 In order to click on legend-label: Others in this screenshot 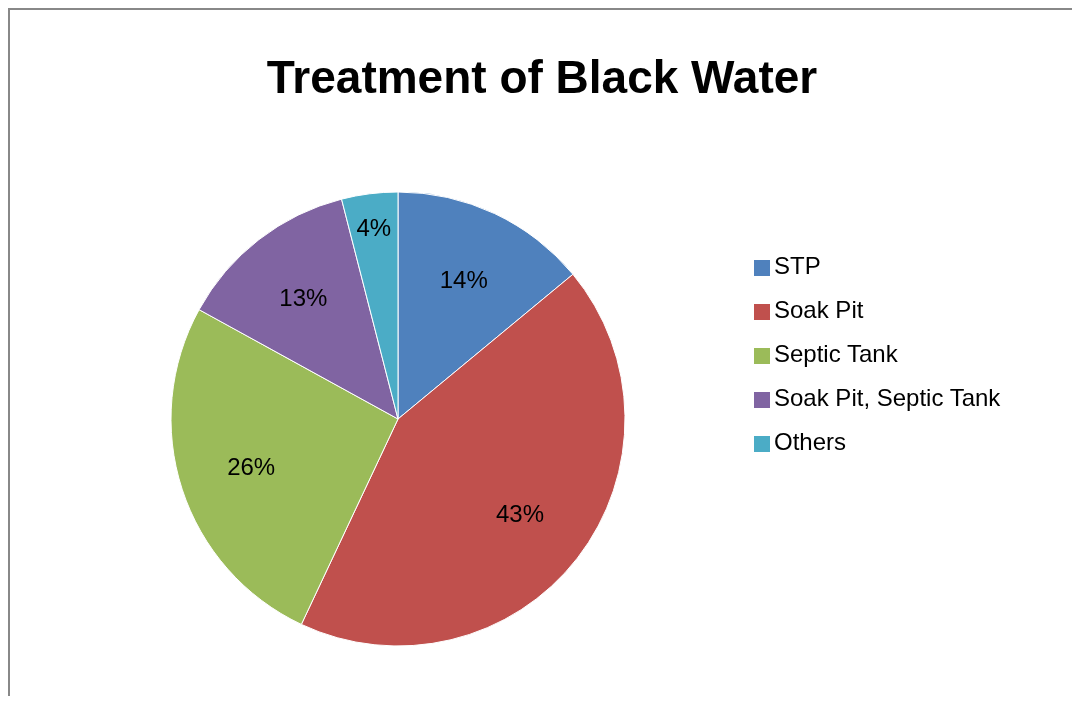, I will do `click(810, 441)`.